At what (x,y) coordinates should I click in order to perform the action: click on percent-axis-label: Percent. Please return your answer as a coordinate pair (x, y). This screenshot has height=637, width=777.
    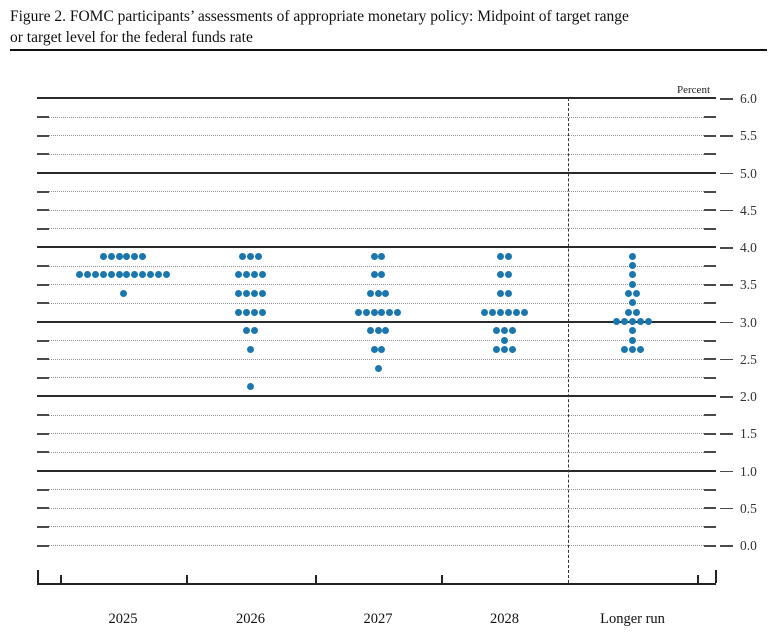
    Looking at the image, I should click on (693, 90).